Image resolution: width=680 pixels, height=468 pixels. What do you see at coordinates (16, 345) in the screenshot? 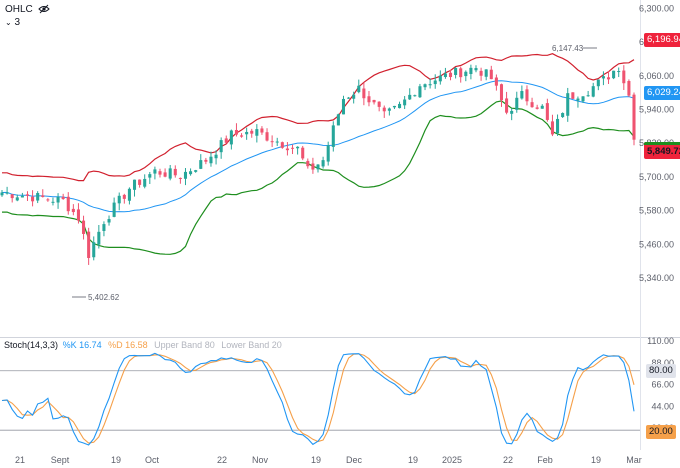
I see `stoch-title: Stoch` at bounding box center [16, 345].